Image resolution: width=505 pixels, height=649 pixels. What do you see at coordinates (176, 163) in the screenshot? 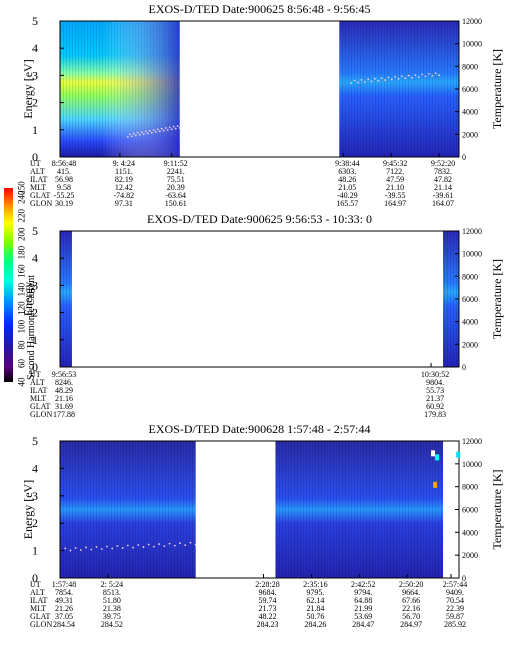
I see `orbit-value: 9:11:52` at bounding box center [176, 163].